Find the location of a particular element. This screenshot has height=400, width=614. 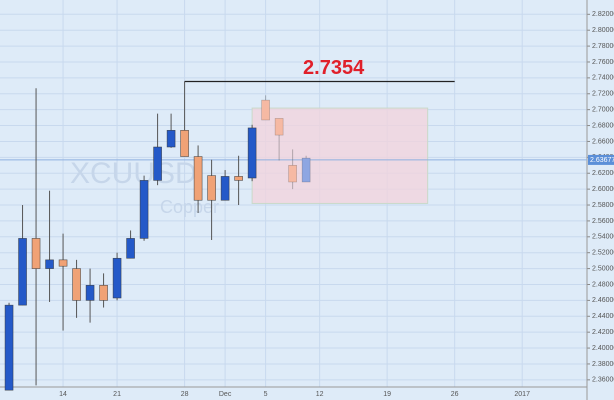

y-tick-label: 2.44000 is located at coordinates (603, 316).